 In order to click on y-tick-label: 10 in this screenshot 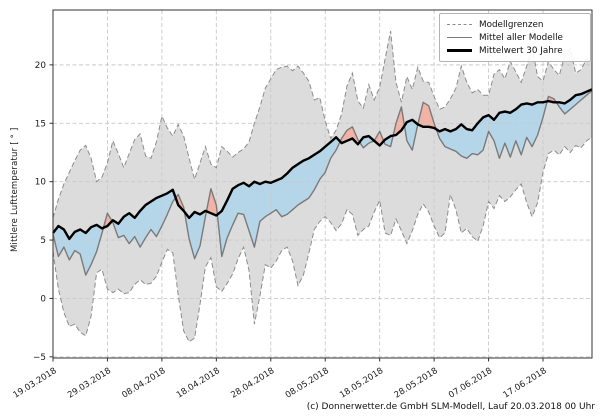, I will do `click(41, 183)`.